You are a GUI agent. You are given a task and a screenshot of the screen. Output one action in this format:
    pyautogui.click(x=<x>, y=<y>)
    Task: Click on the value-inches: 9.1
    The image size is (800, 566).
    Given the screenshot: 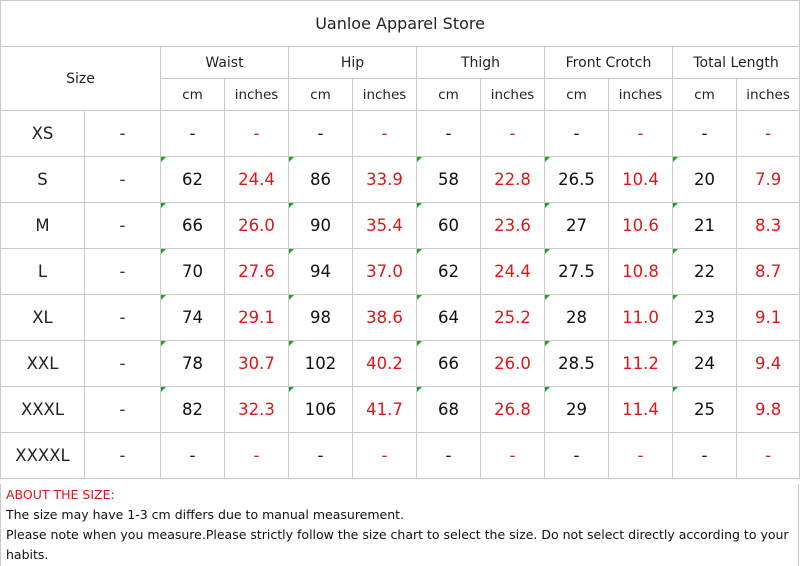 What is the action you would take?
    pyautogui.click(x=767, y=317)
    